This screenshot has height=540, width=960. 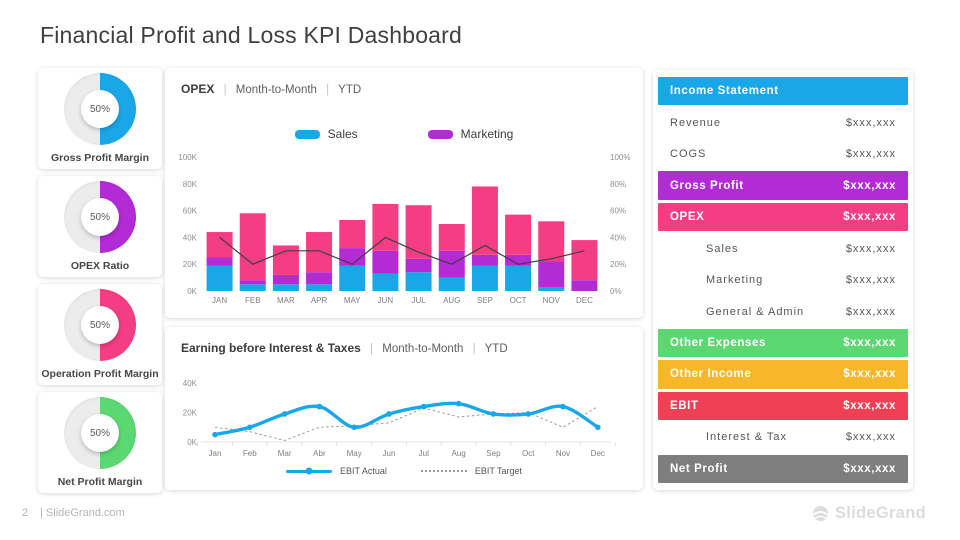 I want to click on income-row-label: Other Income, so click(x=711, y=374).